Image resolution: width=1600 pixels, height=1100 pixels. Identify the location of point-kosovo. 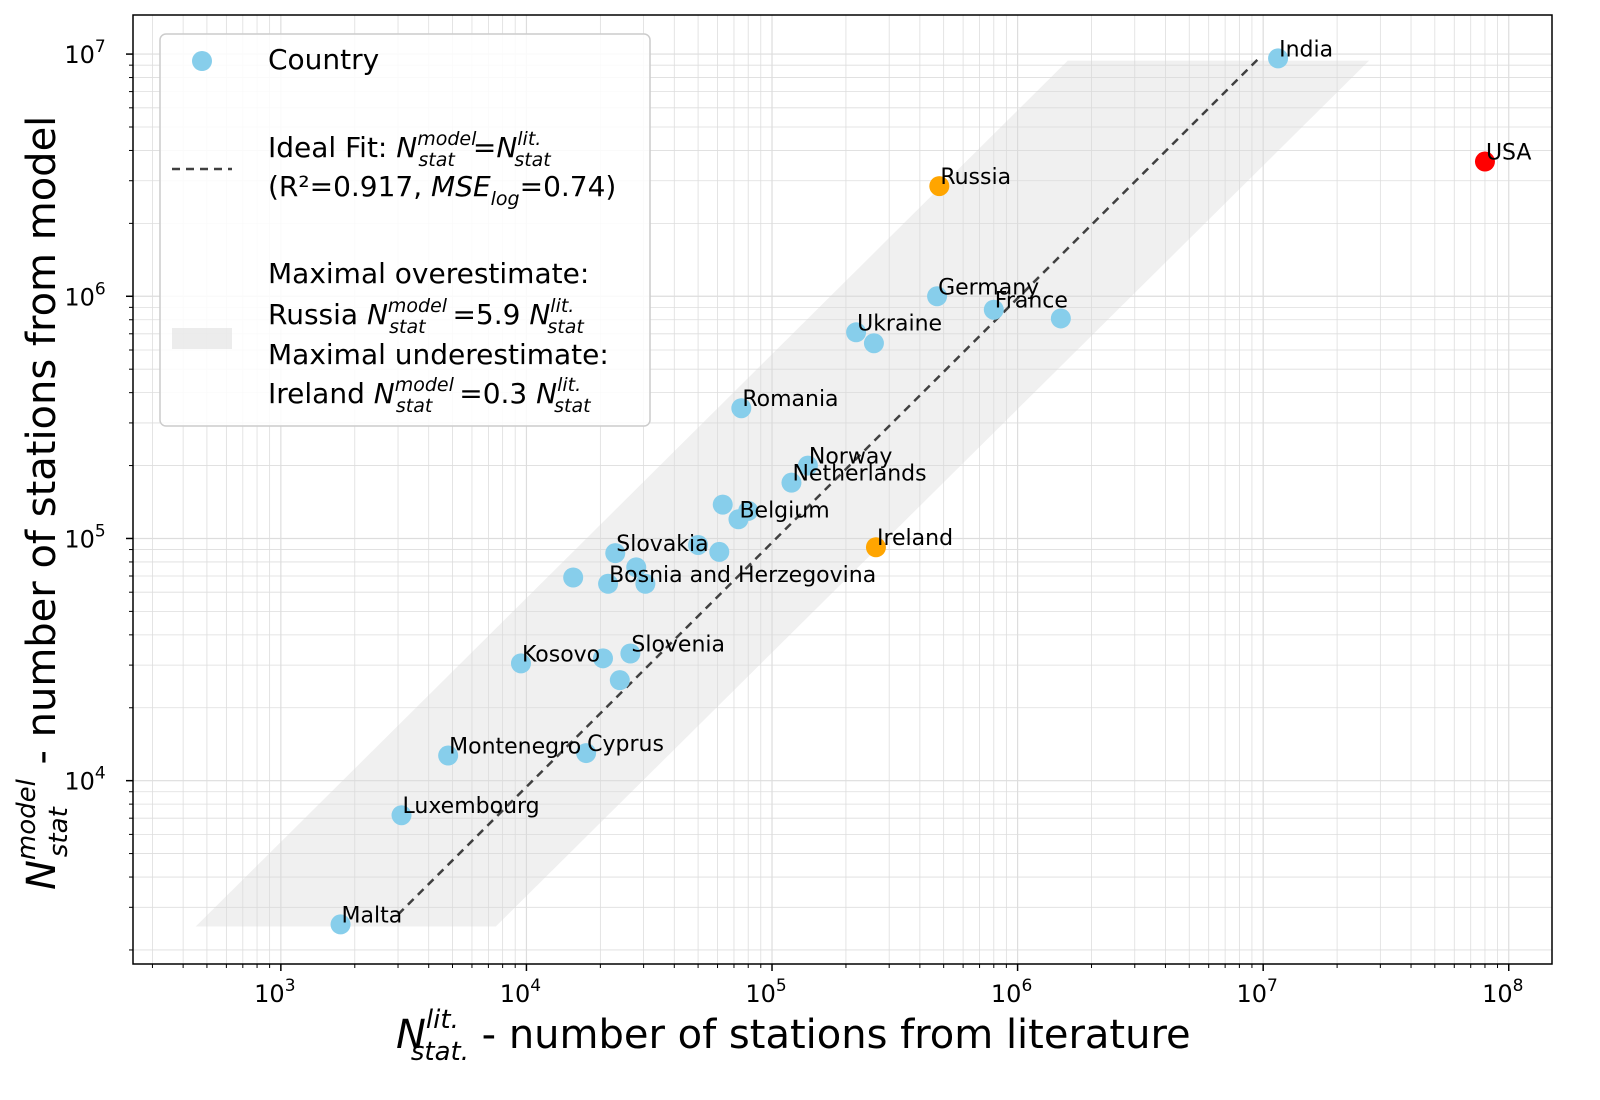
(520, 663).